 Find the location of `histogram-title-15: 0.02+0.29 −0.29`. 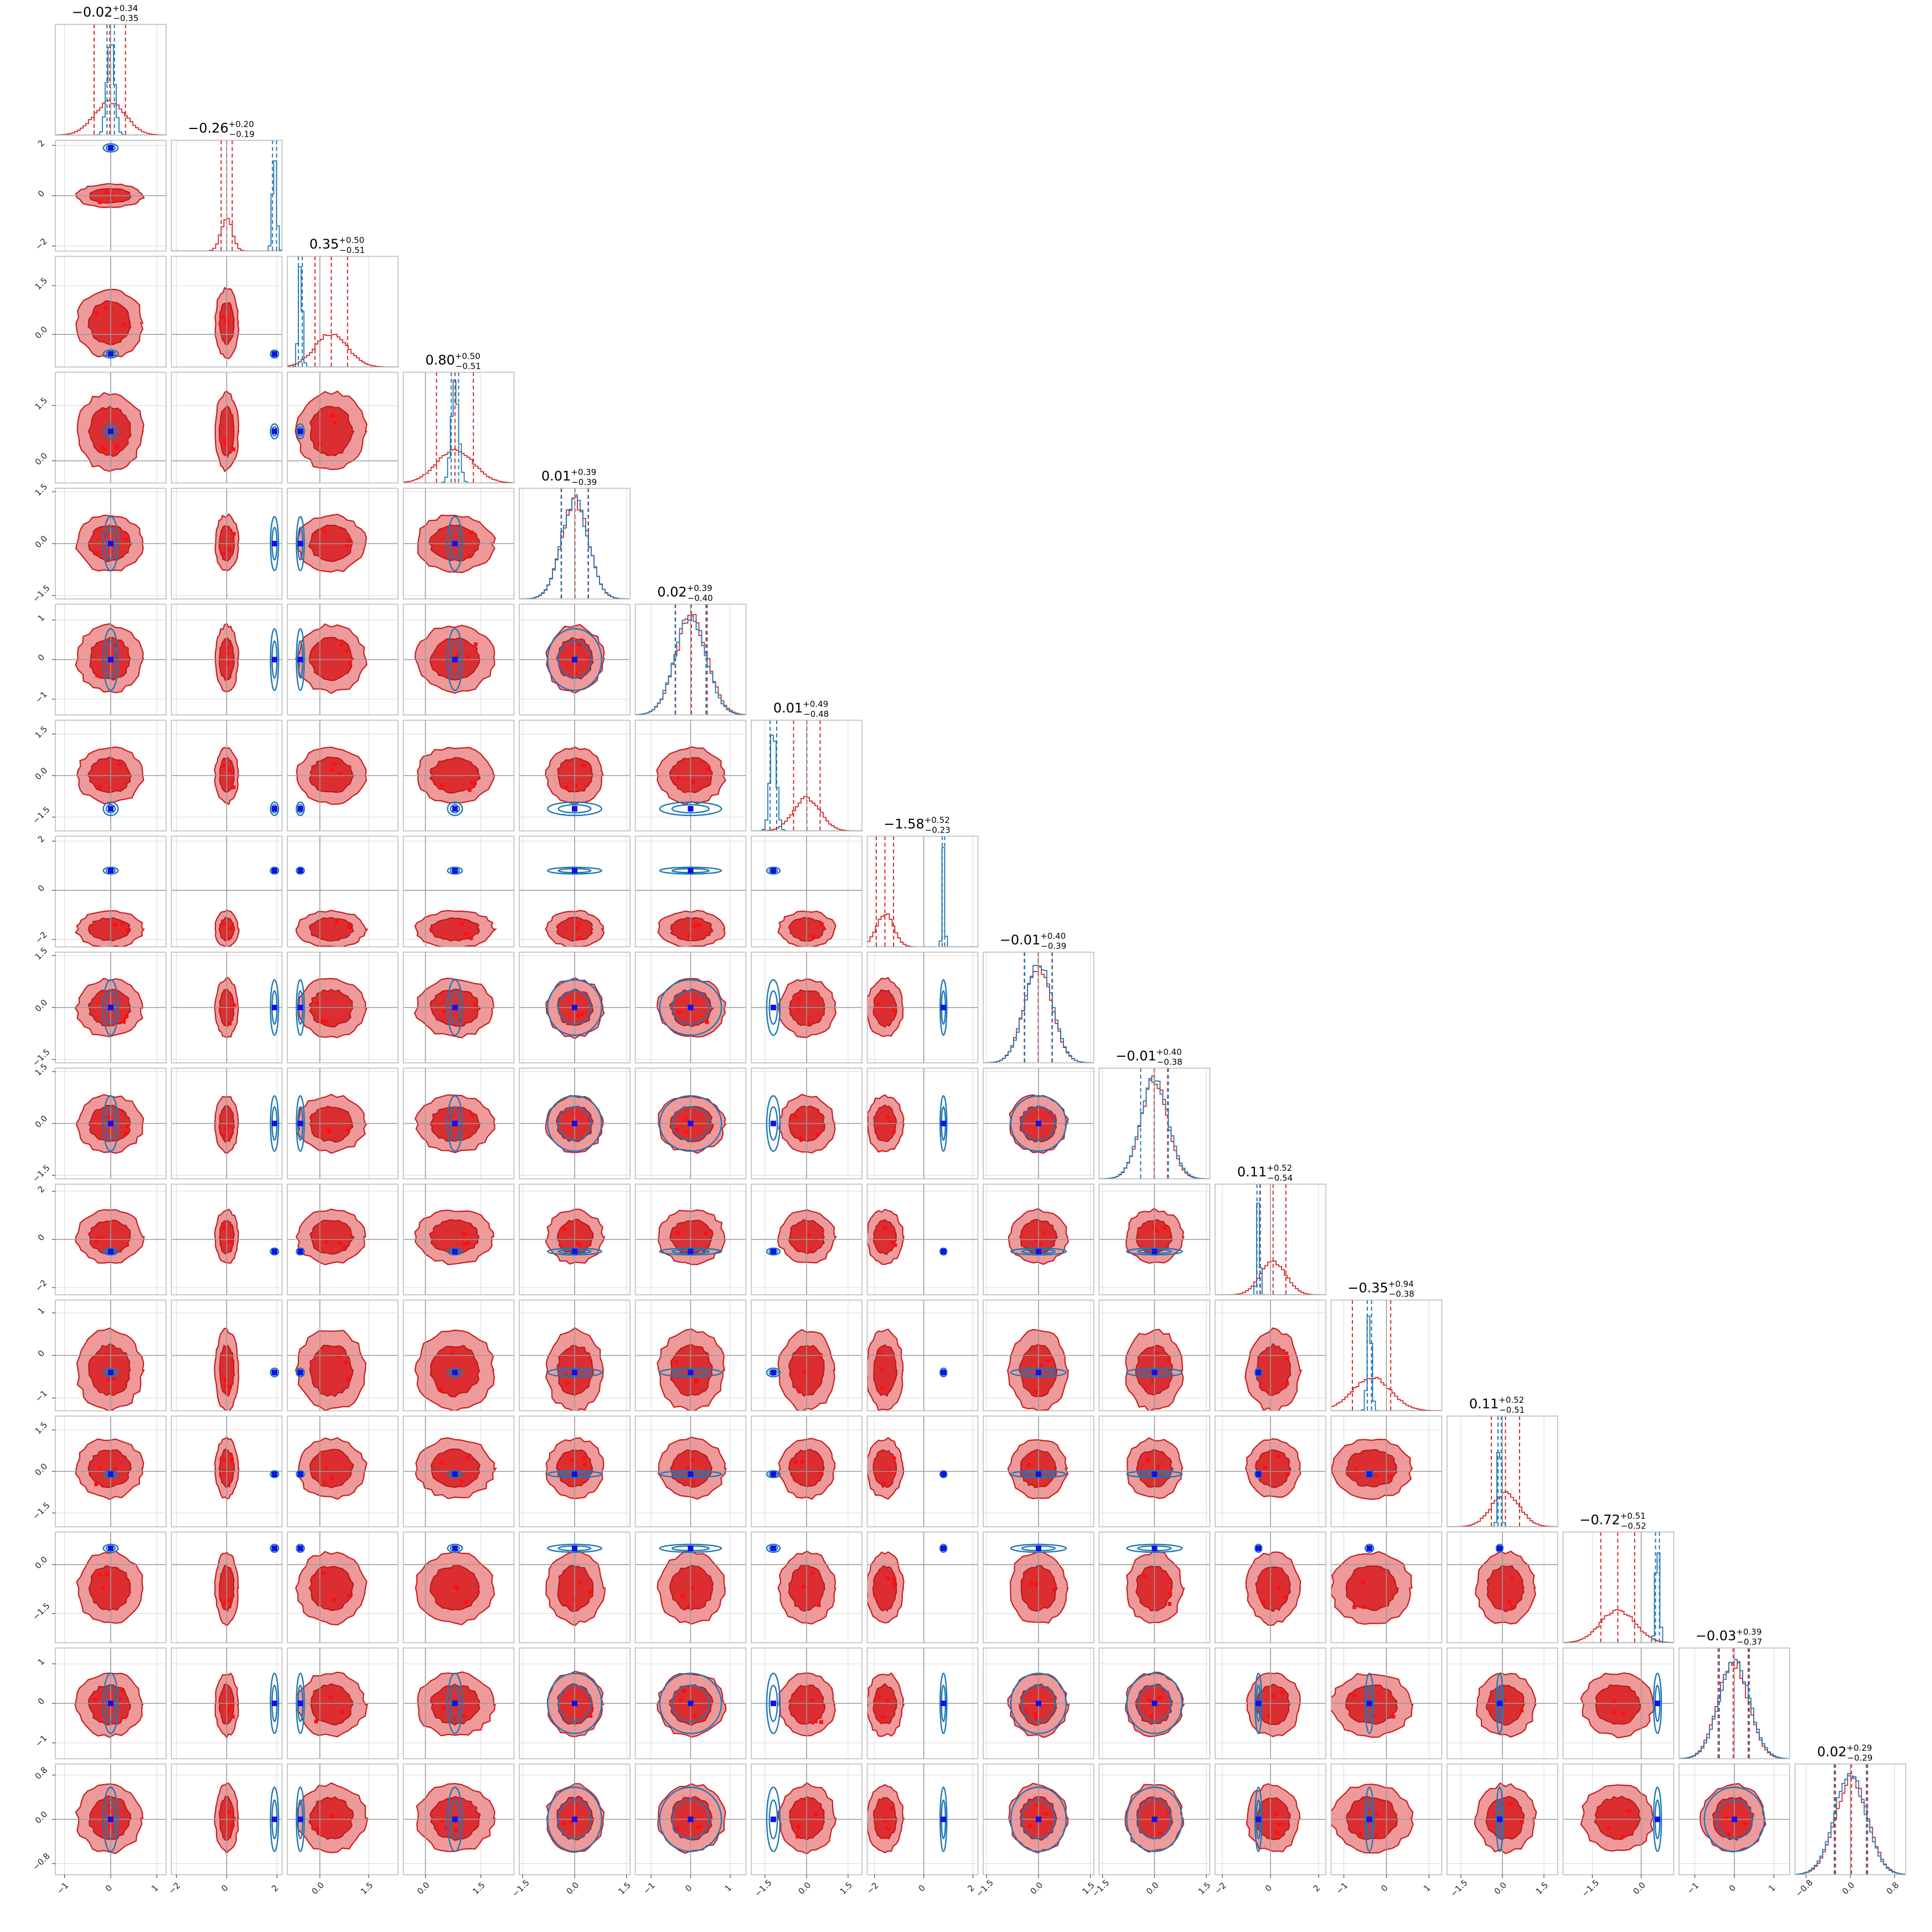

histogram-title-15: 0.02+0.29 −0.29 is located at coordinates (1844, 1753).